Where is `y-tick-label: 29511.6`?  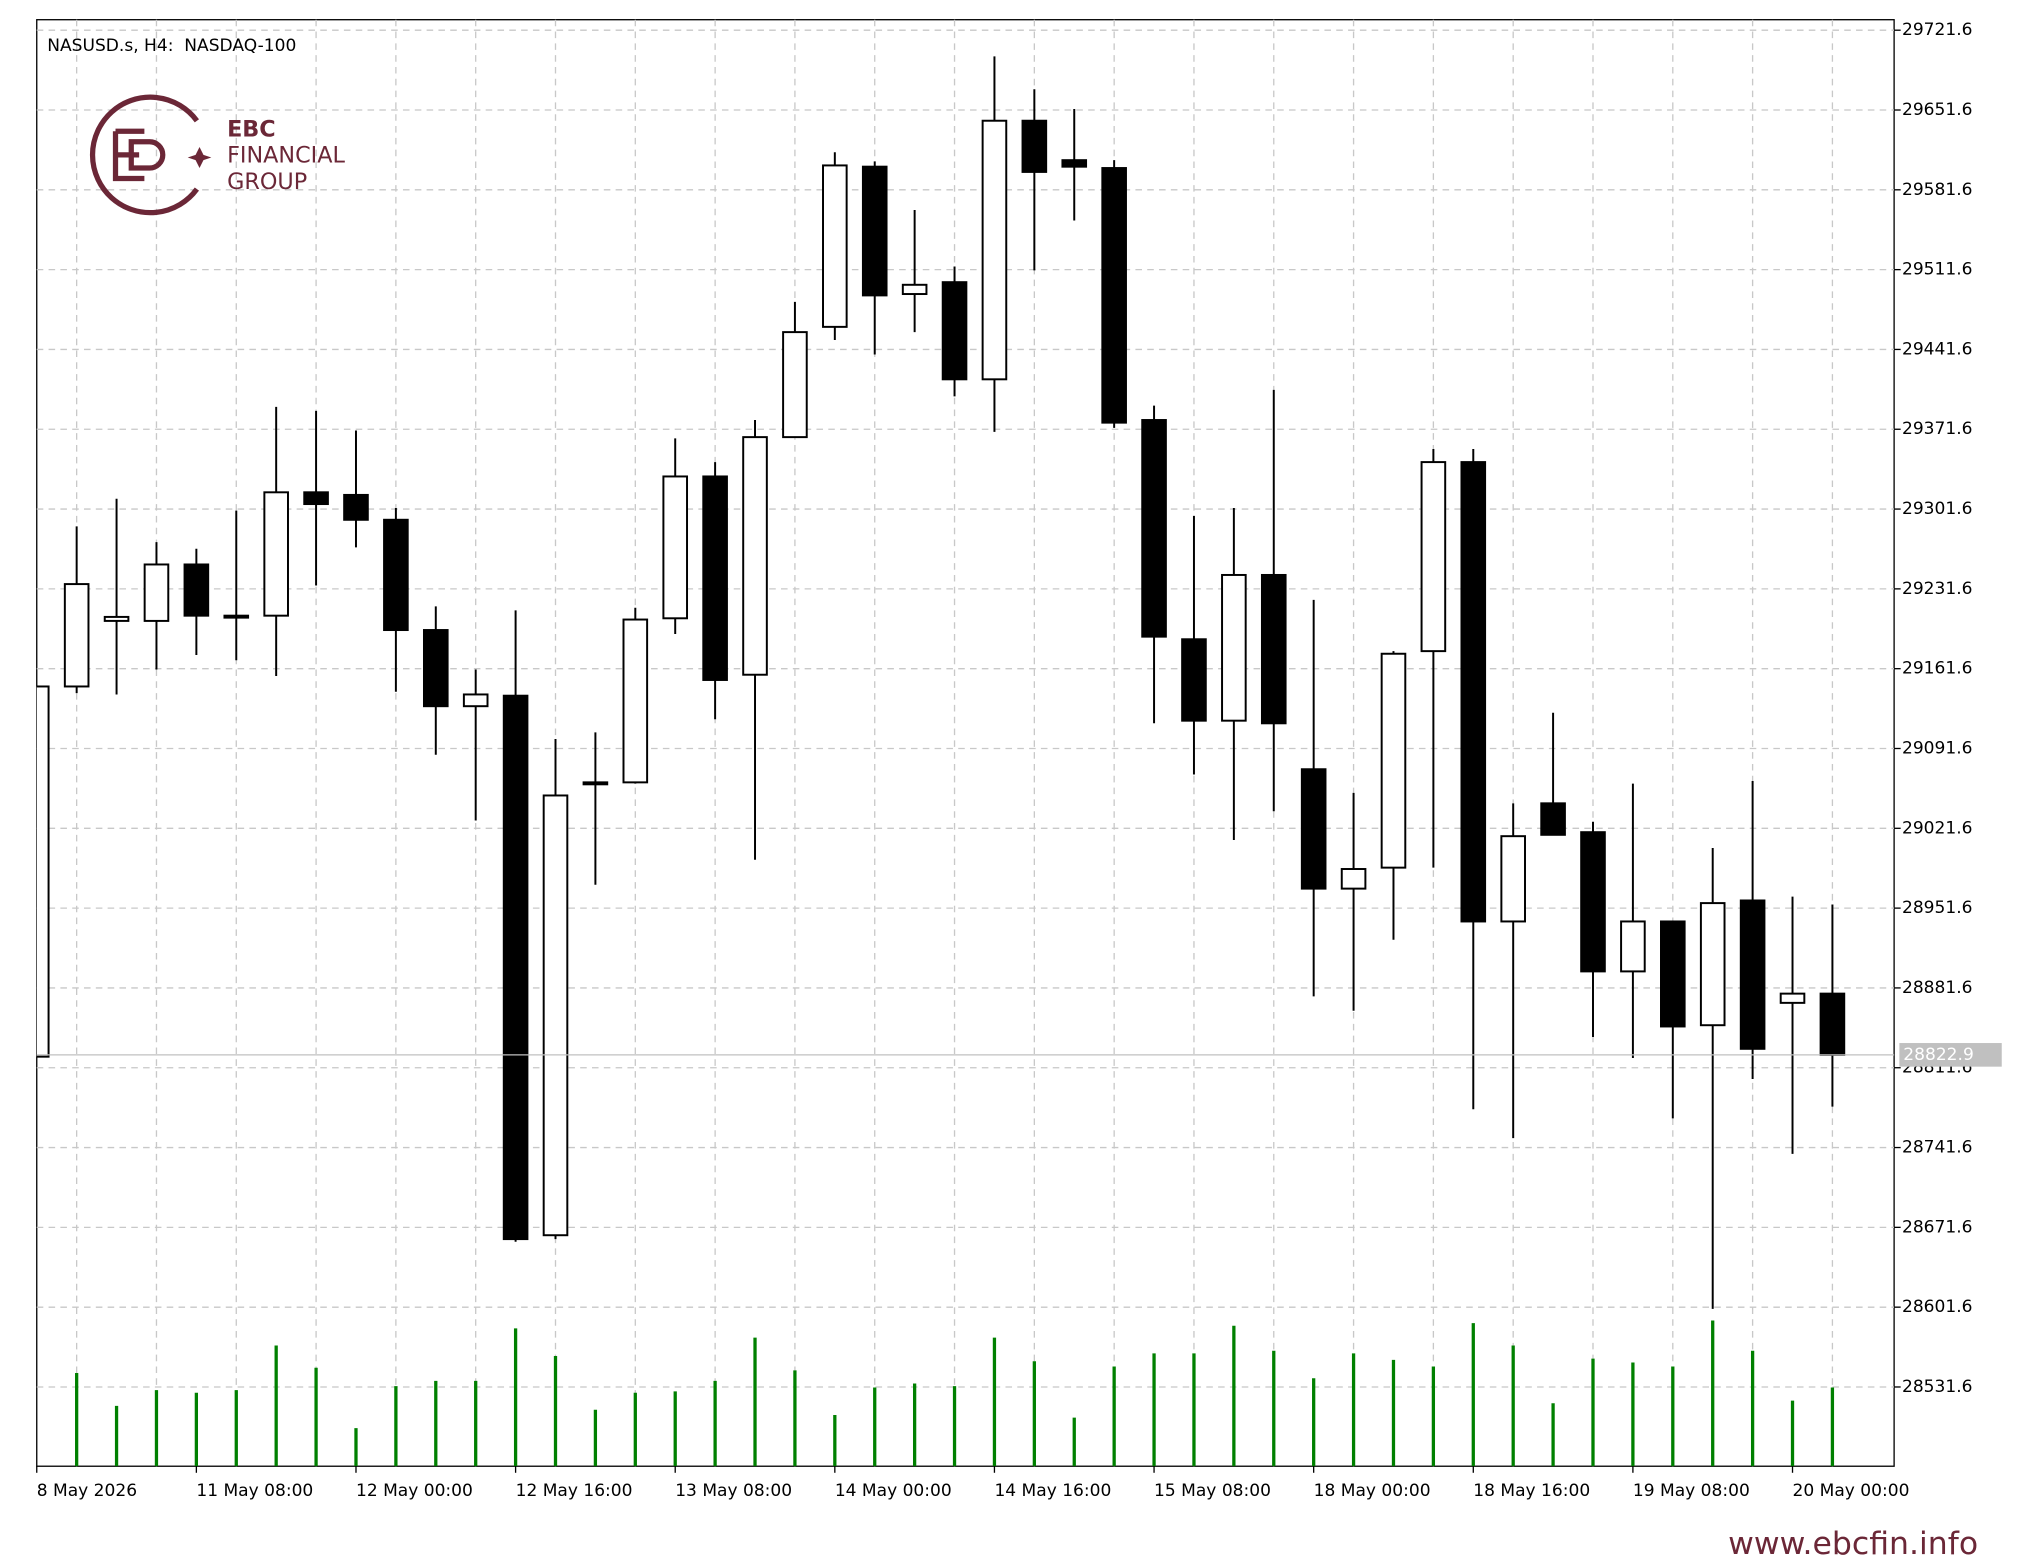
y-tick-label: 29511.6 is located at coordinates (1937, 270).